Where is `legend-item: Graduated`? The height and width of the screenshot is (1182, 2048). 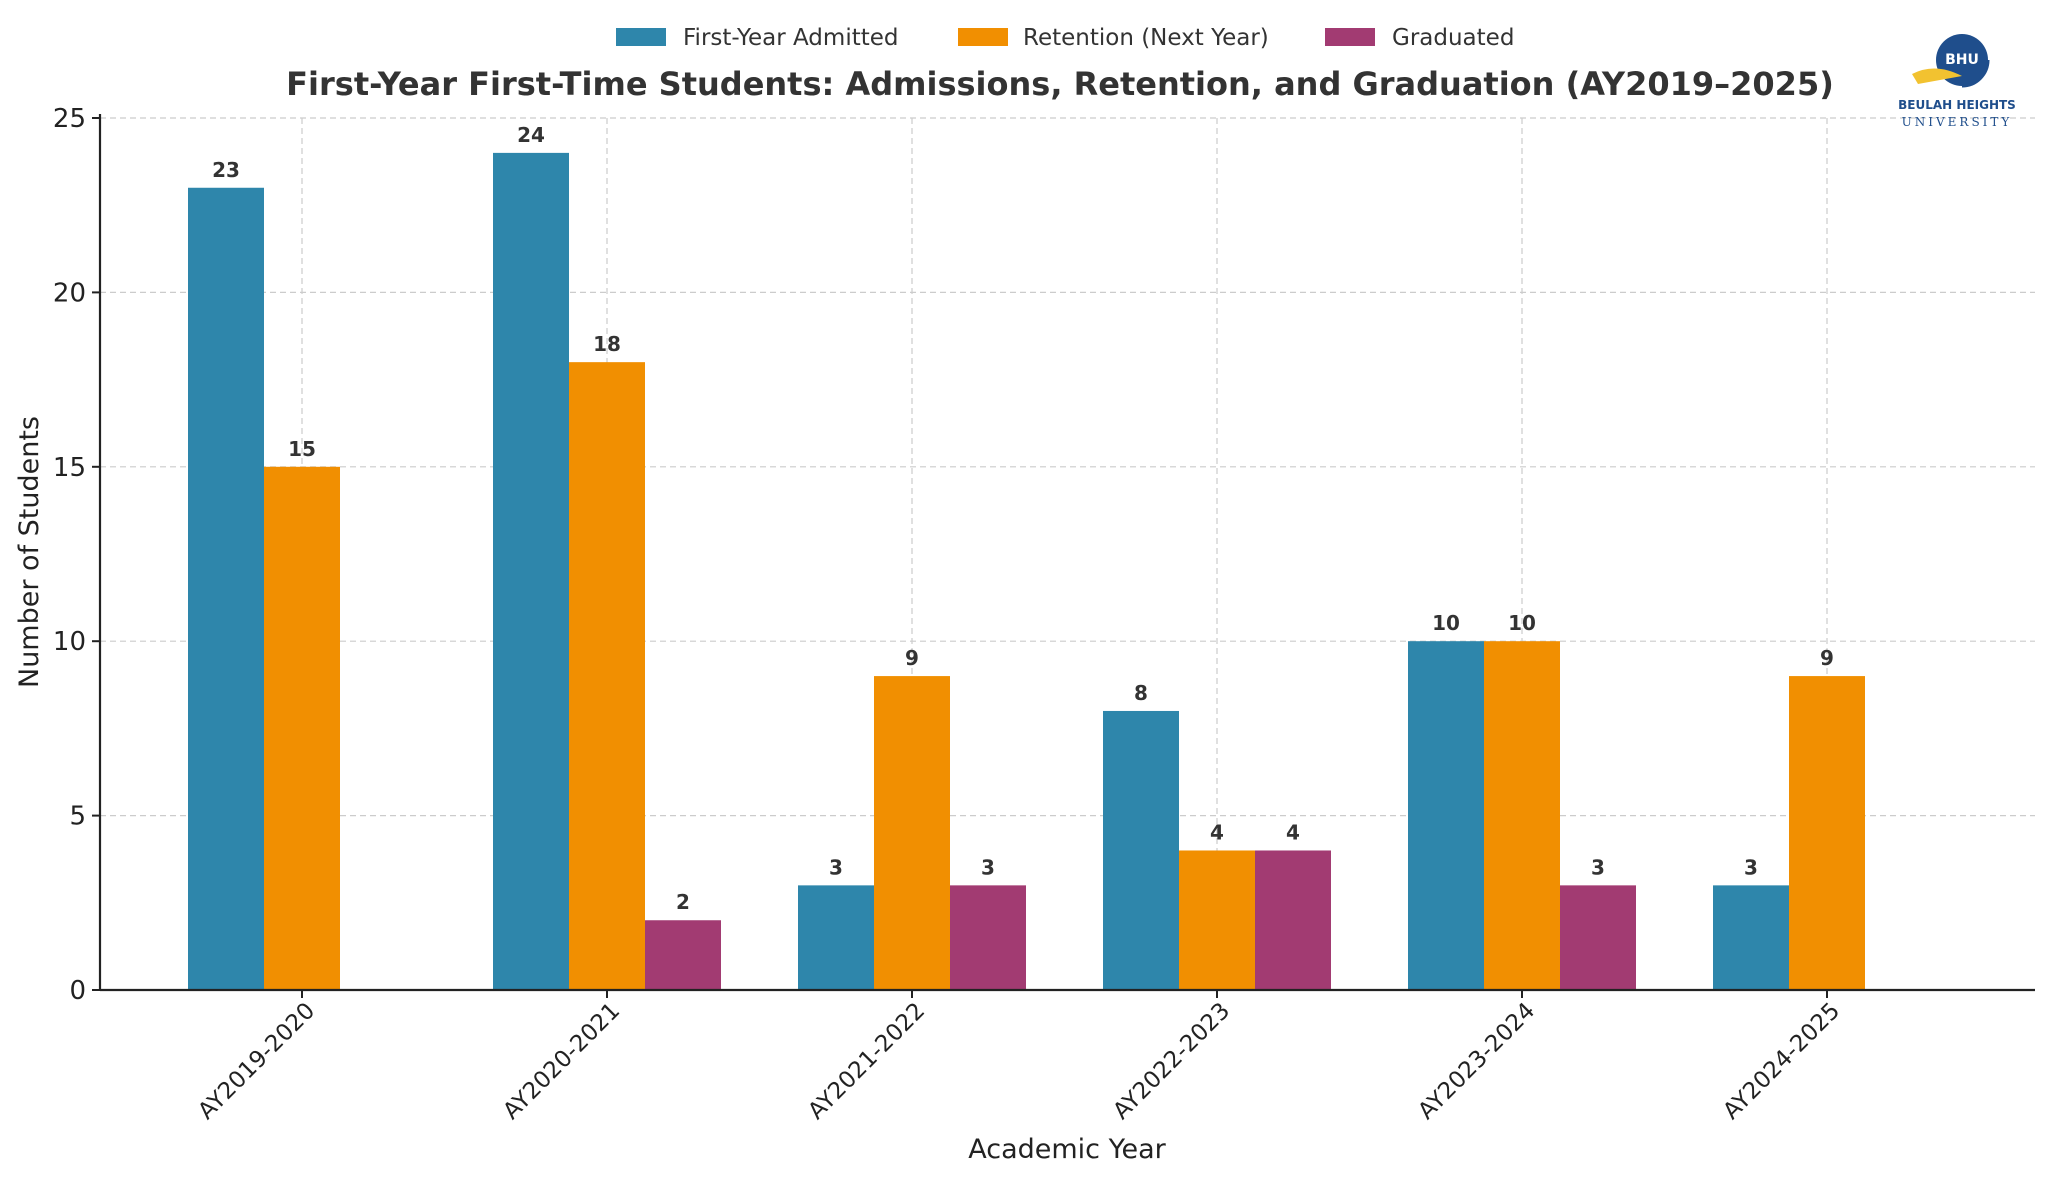 legend-item: Graduated is located at coordinates (1419, 38).